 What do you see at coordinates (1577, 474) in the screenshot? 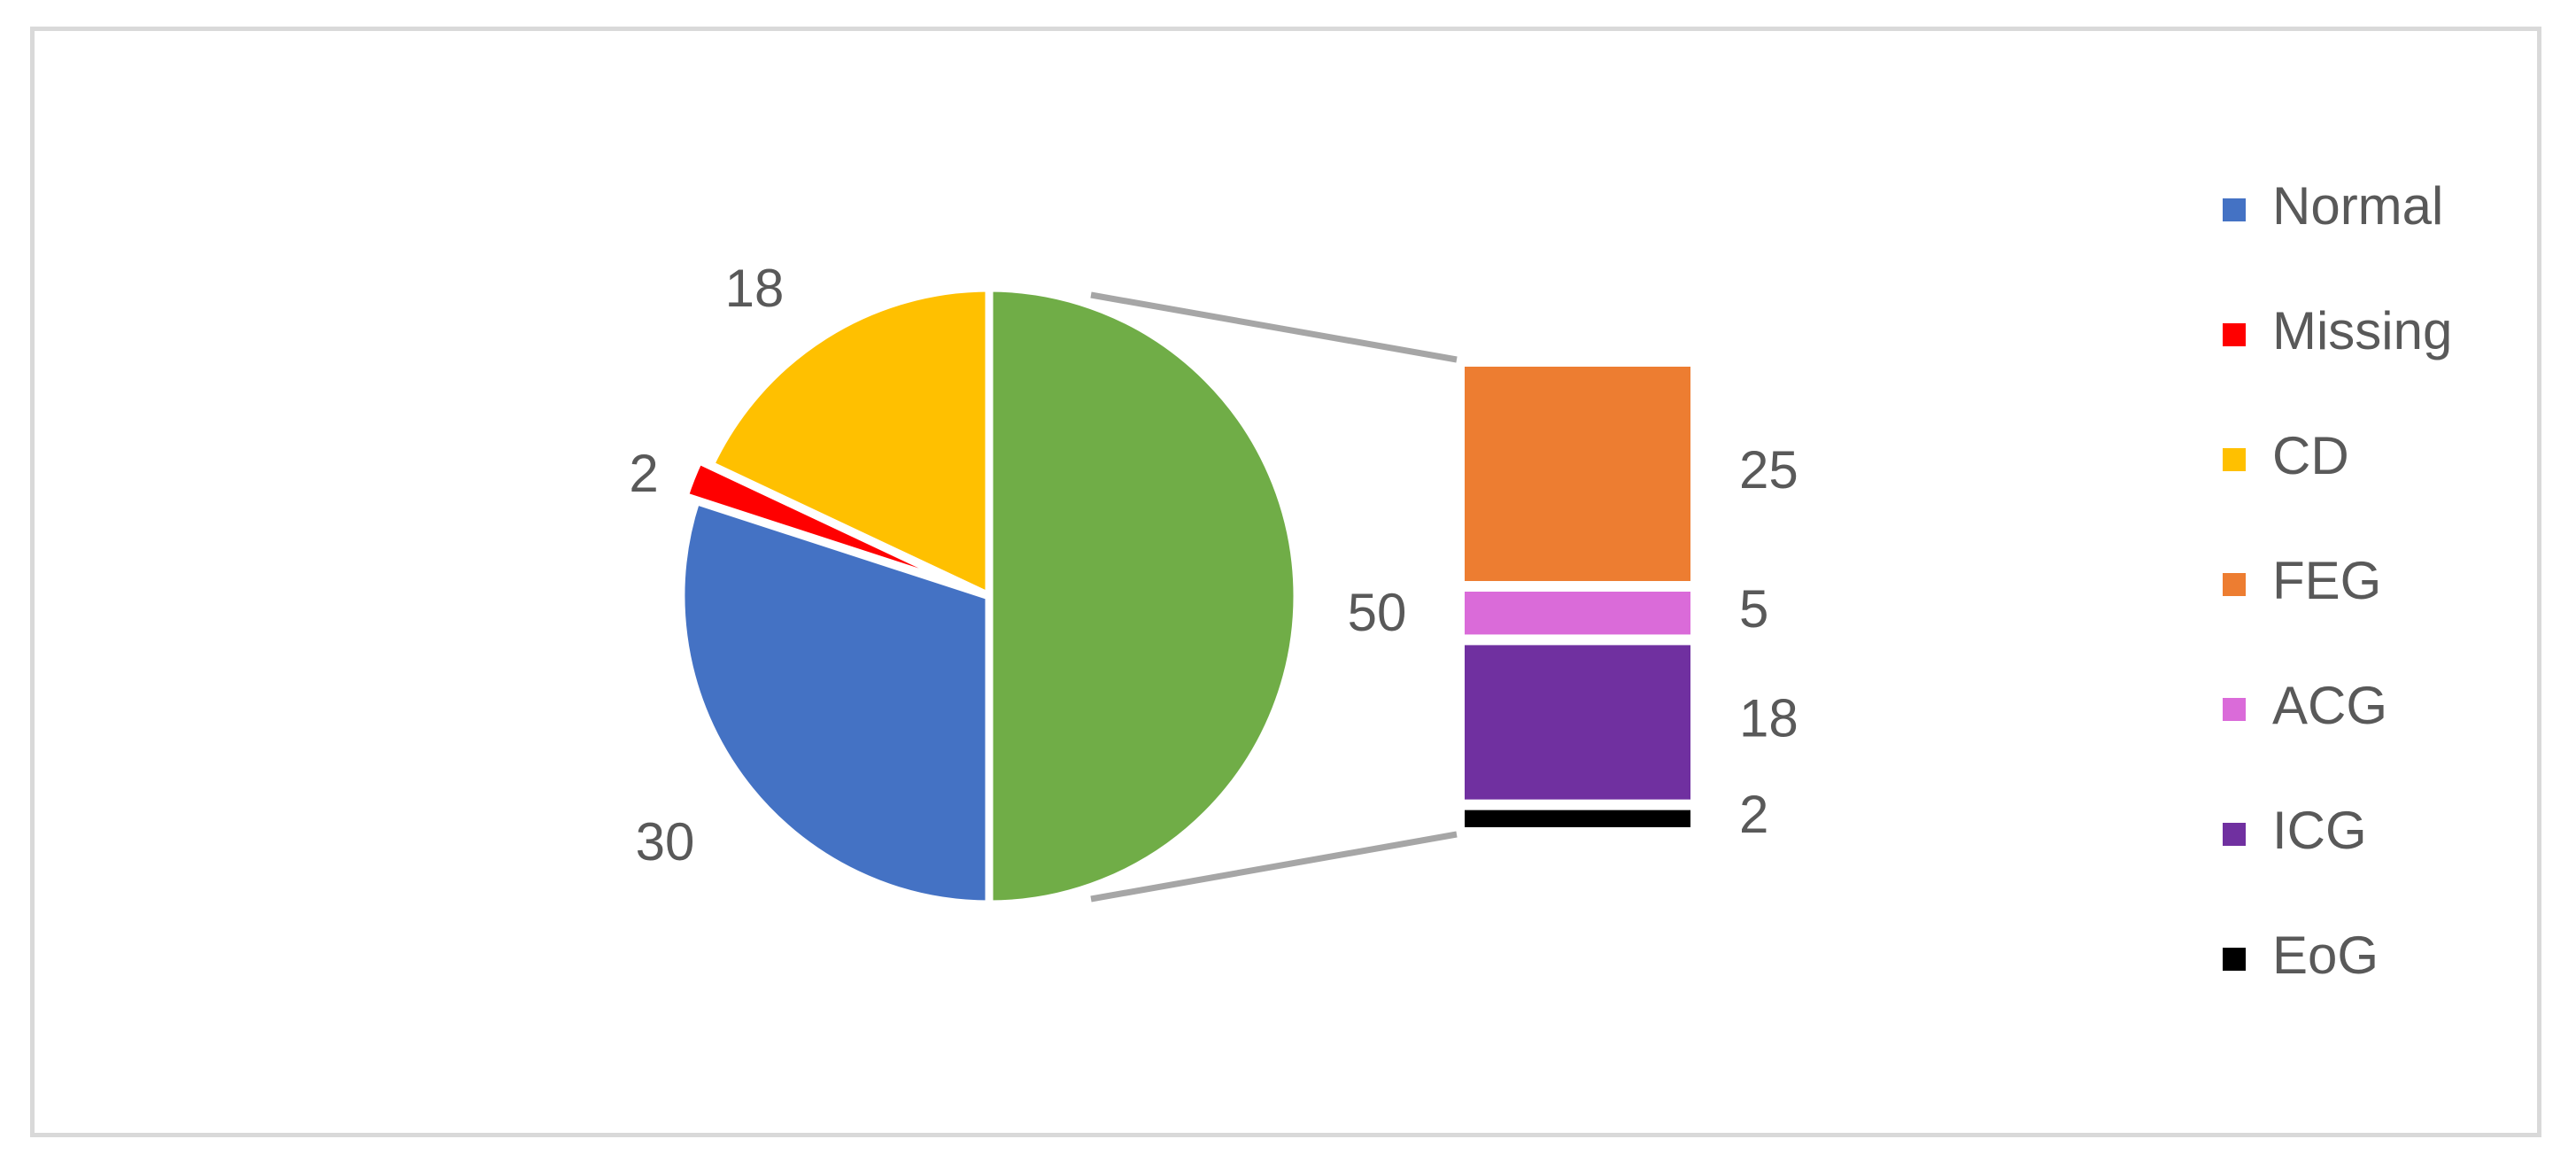
I see `bar-segment-feg` at bounding box center [1577, 474].